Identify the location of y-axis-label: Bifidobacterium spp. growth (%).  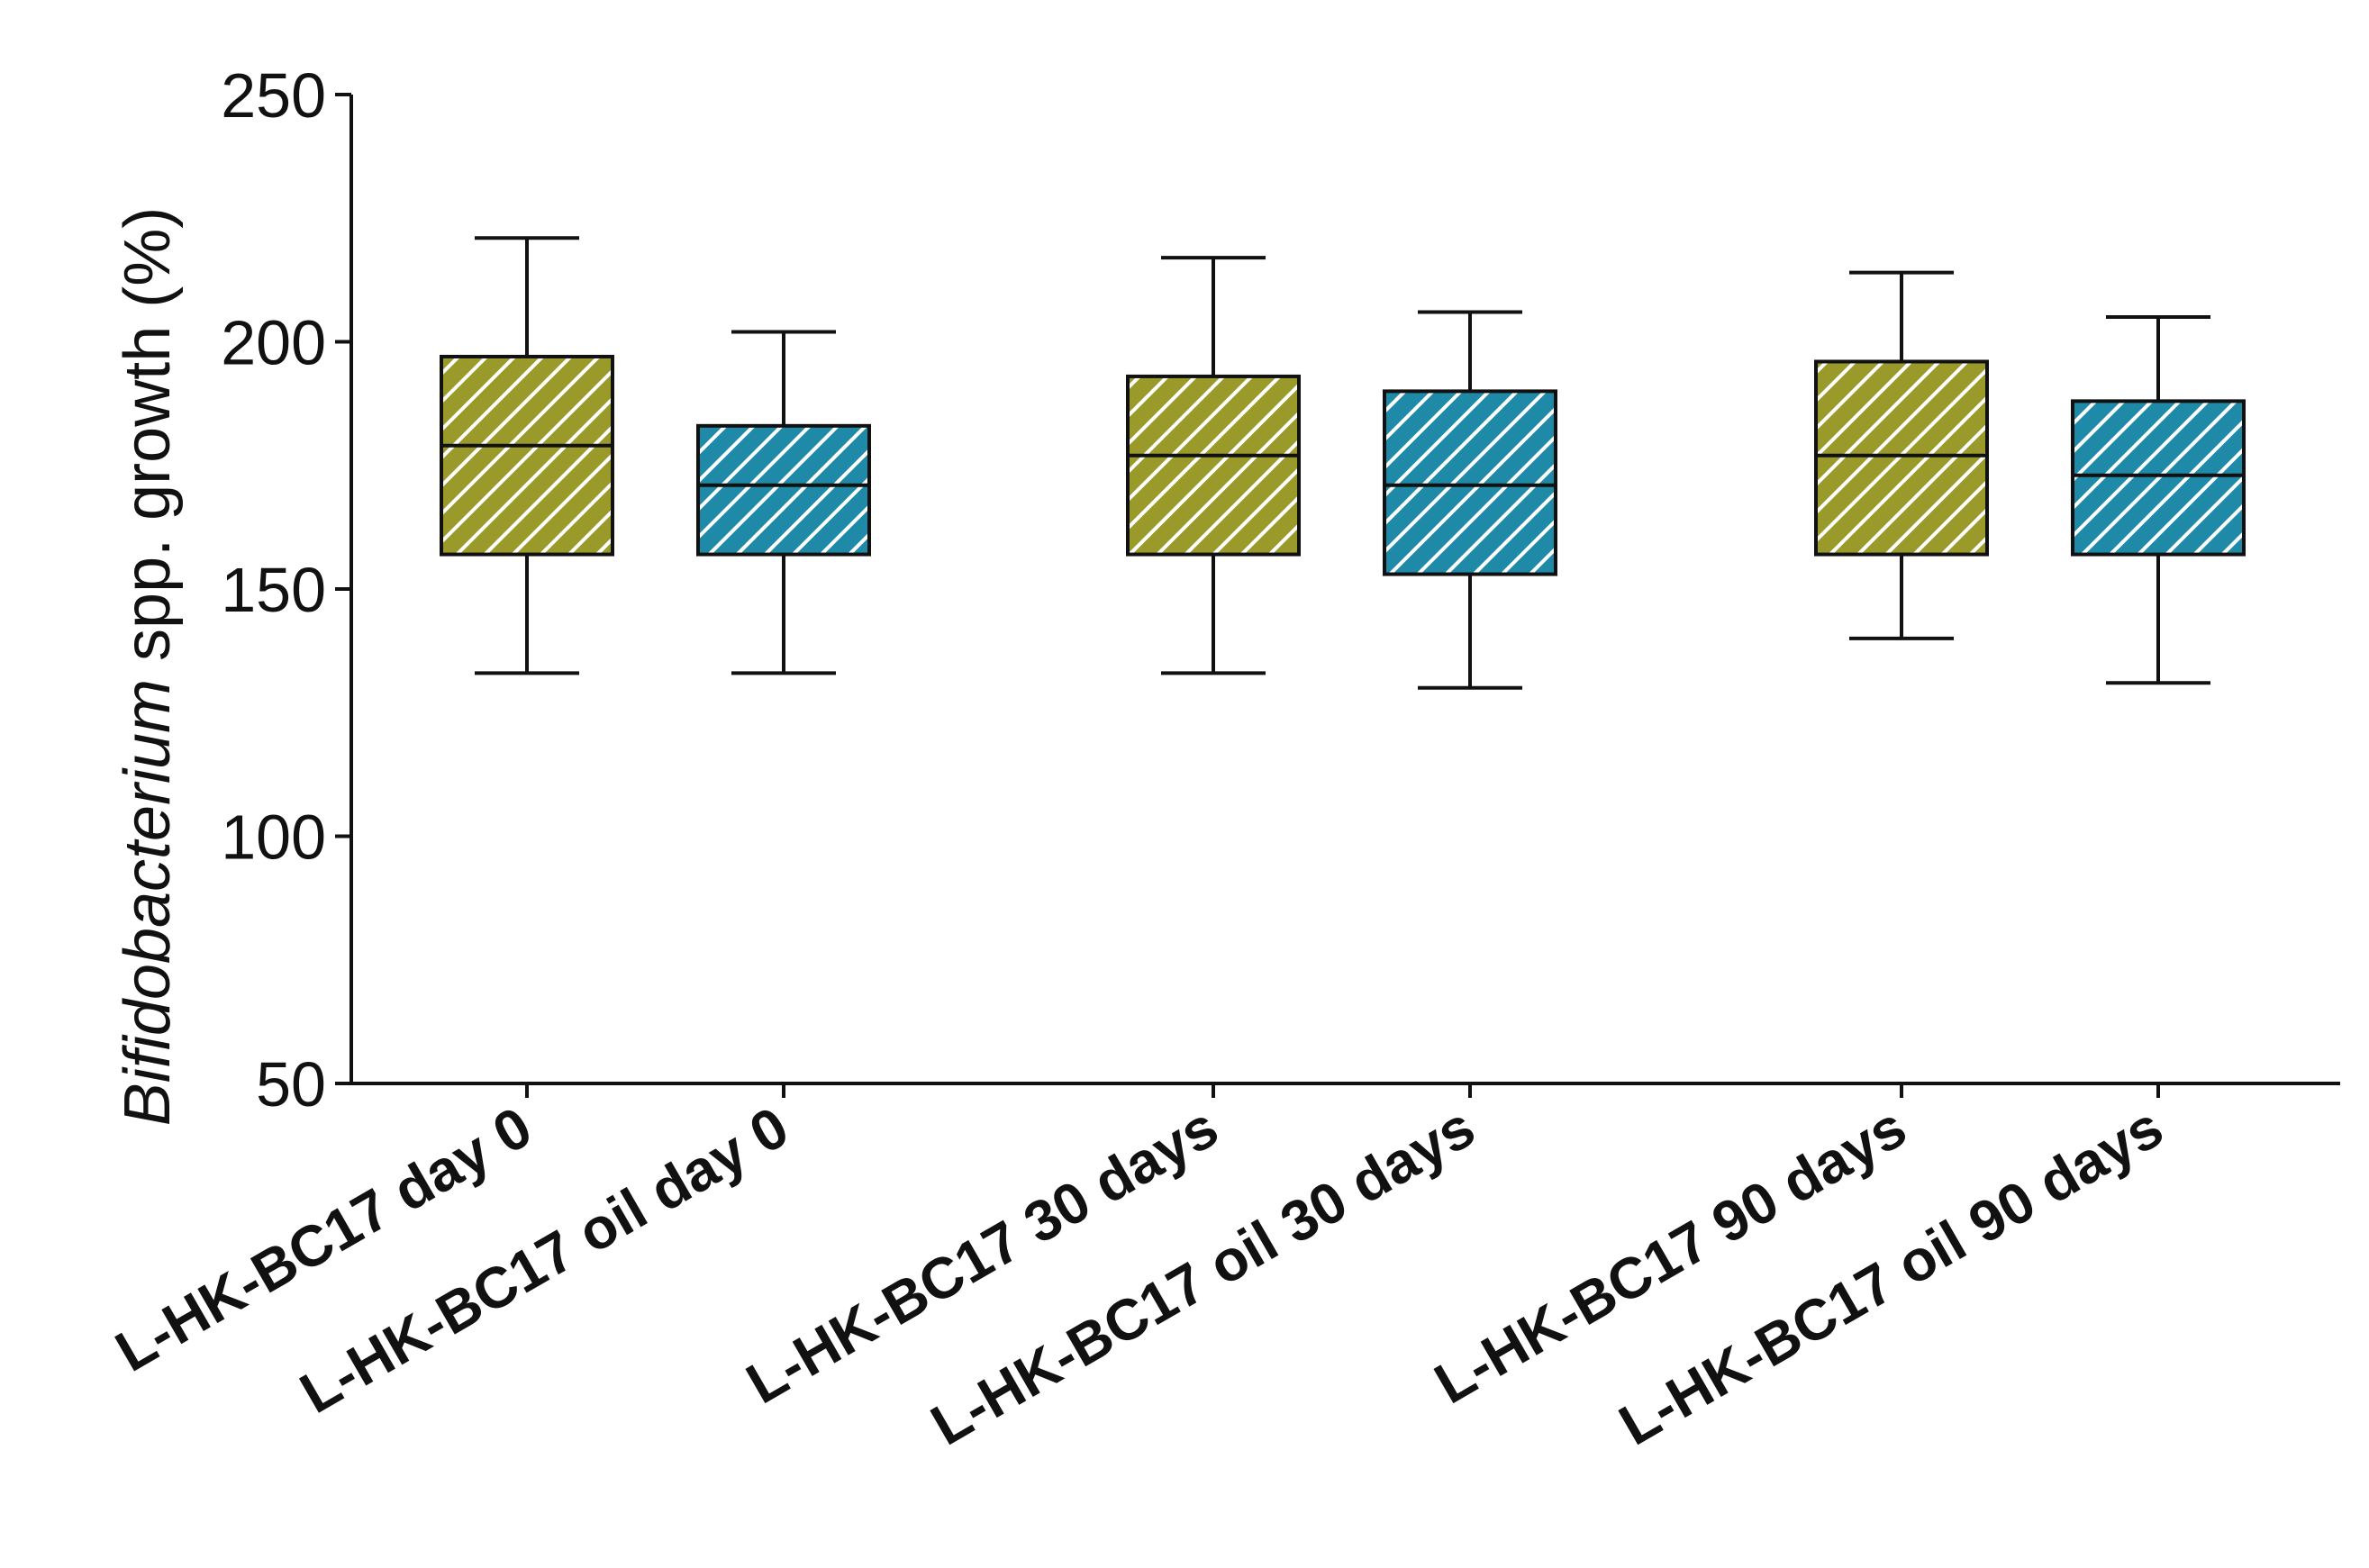
(148, 666).